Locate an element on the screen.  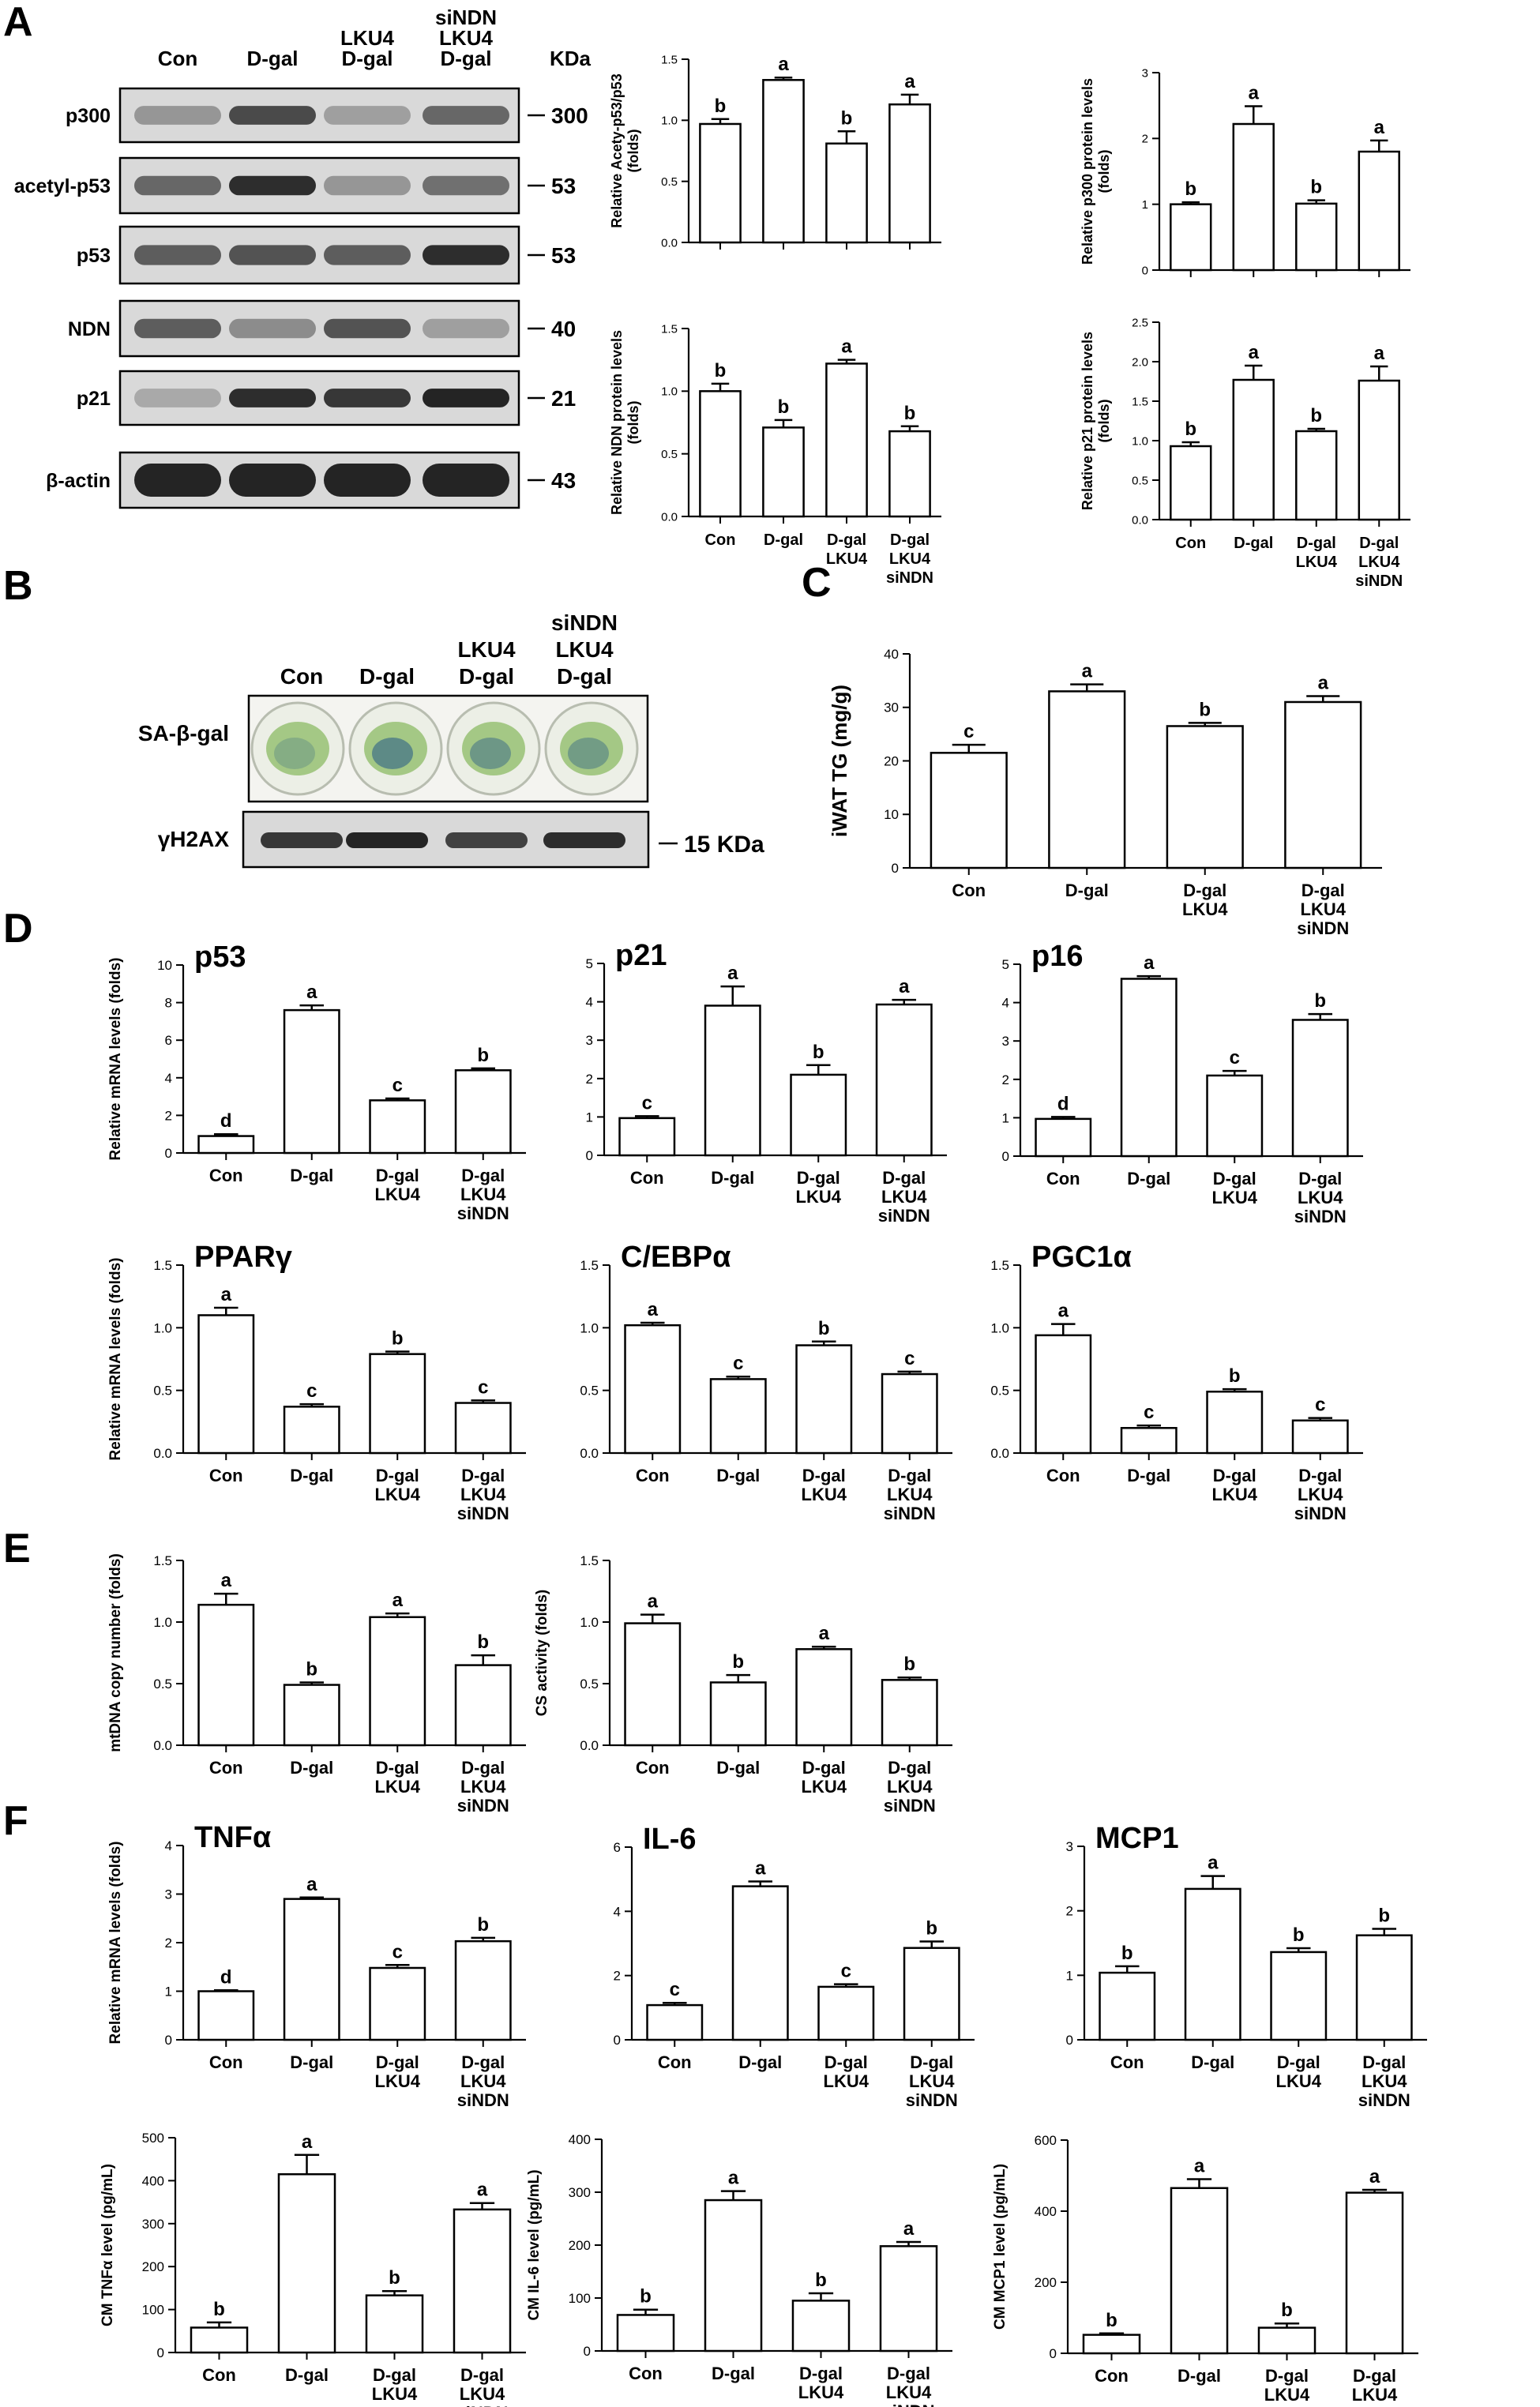
y-tick-label: 10 is located at coordinates (164, 965).